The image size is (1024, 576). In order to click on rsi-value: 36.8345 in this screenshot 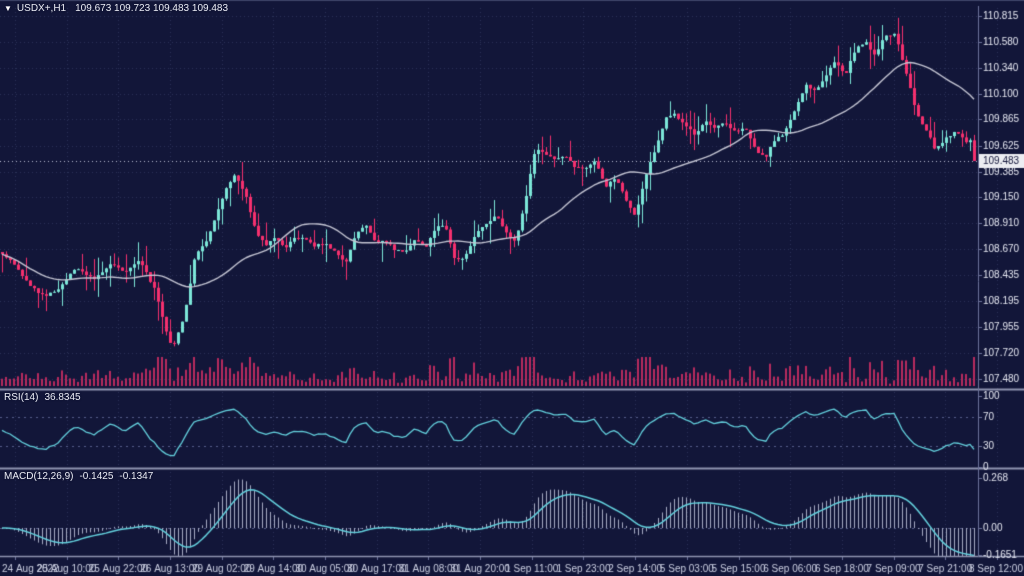, I will do `click(62, 397)`.